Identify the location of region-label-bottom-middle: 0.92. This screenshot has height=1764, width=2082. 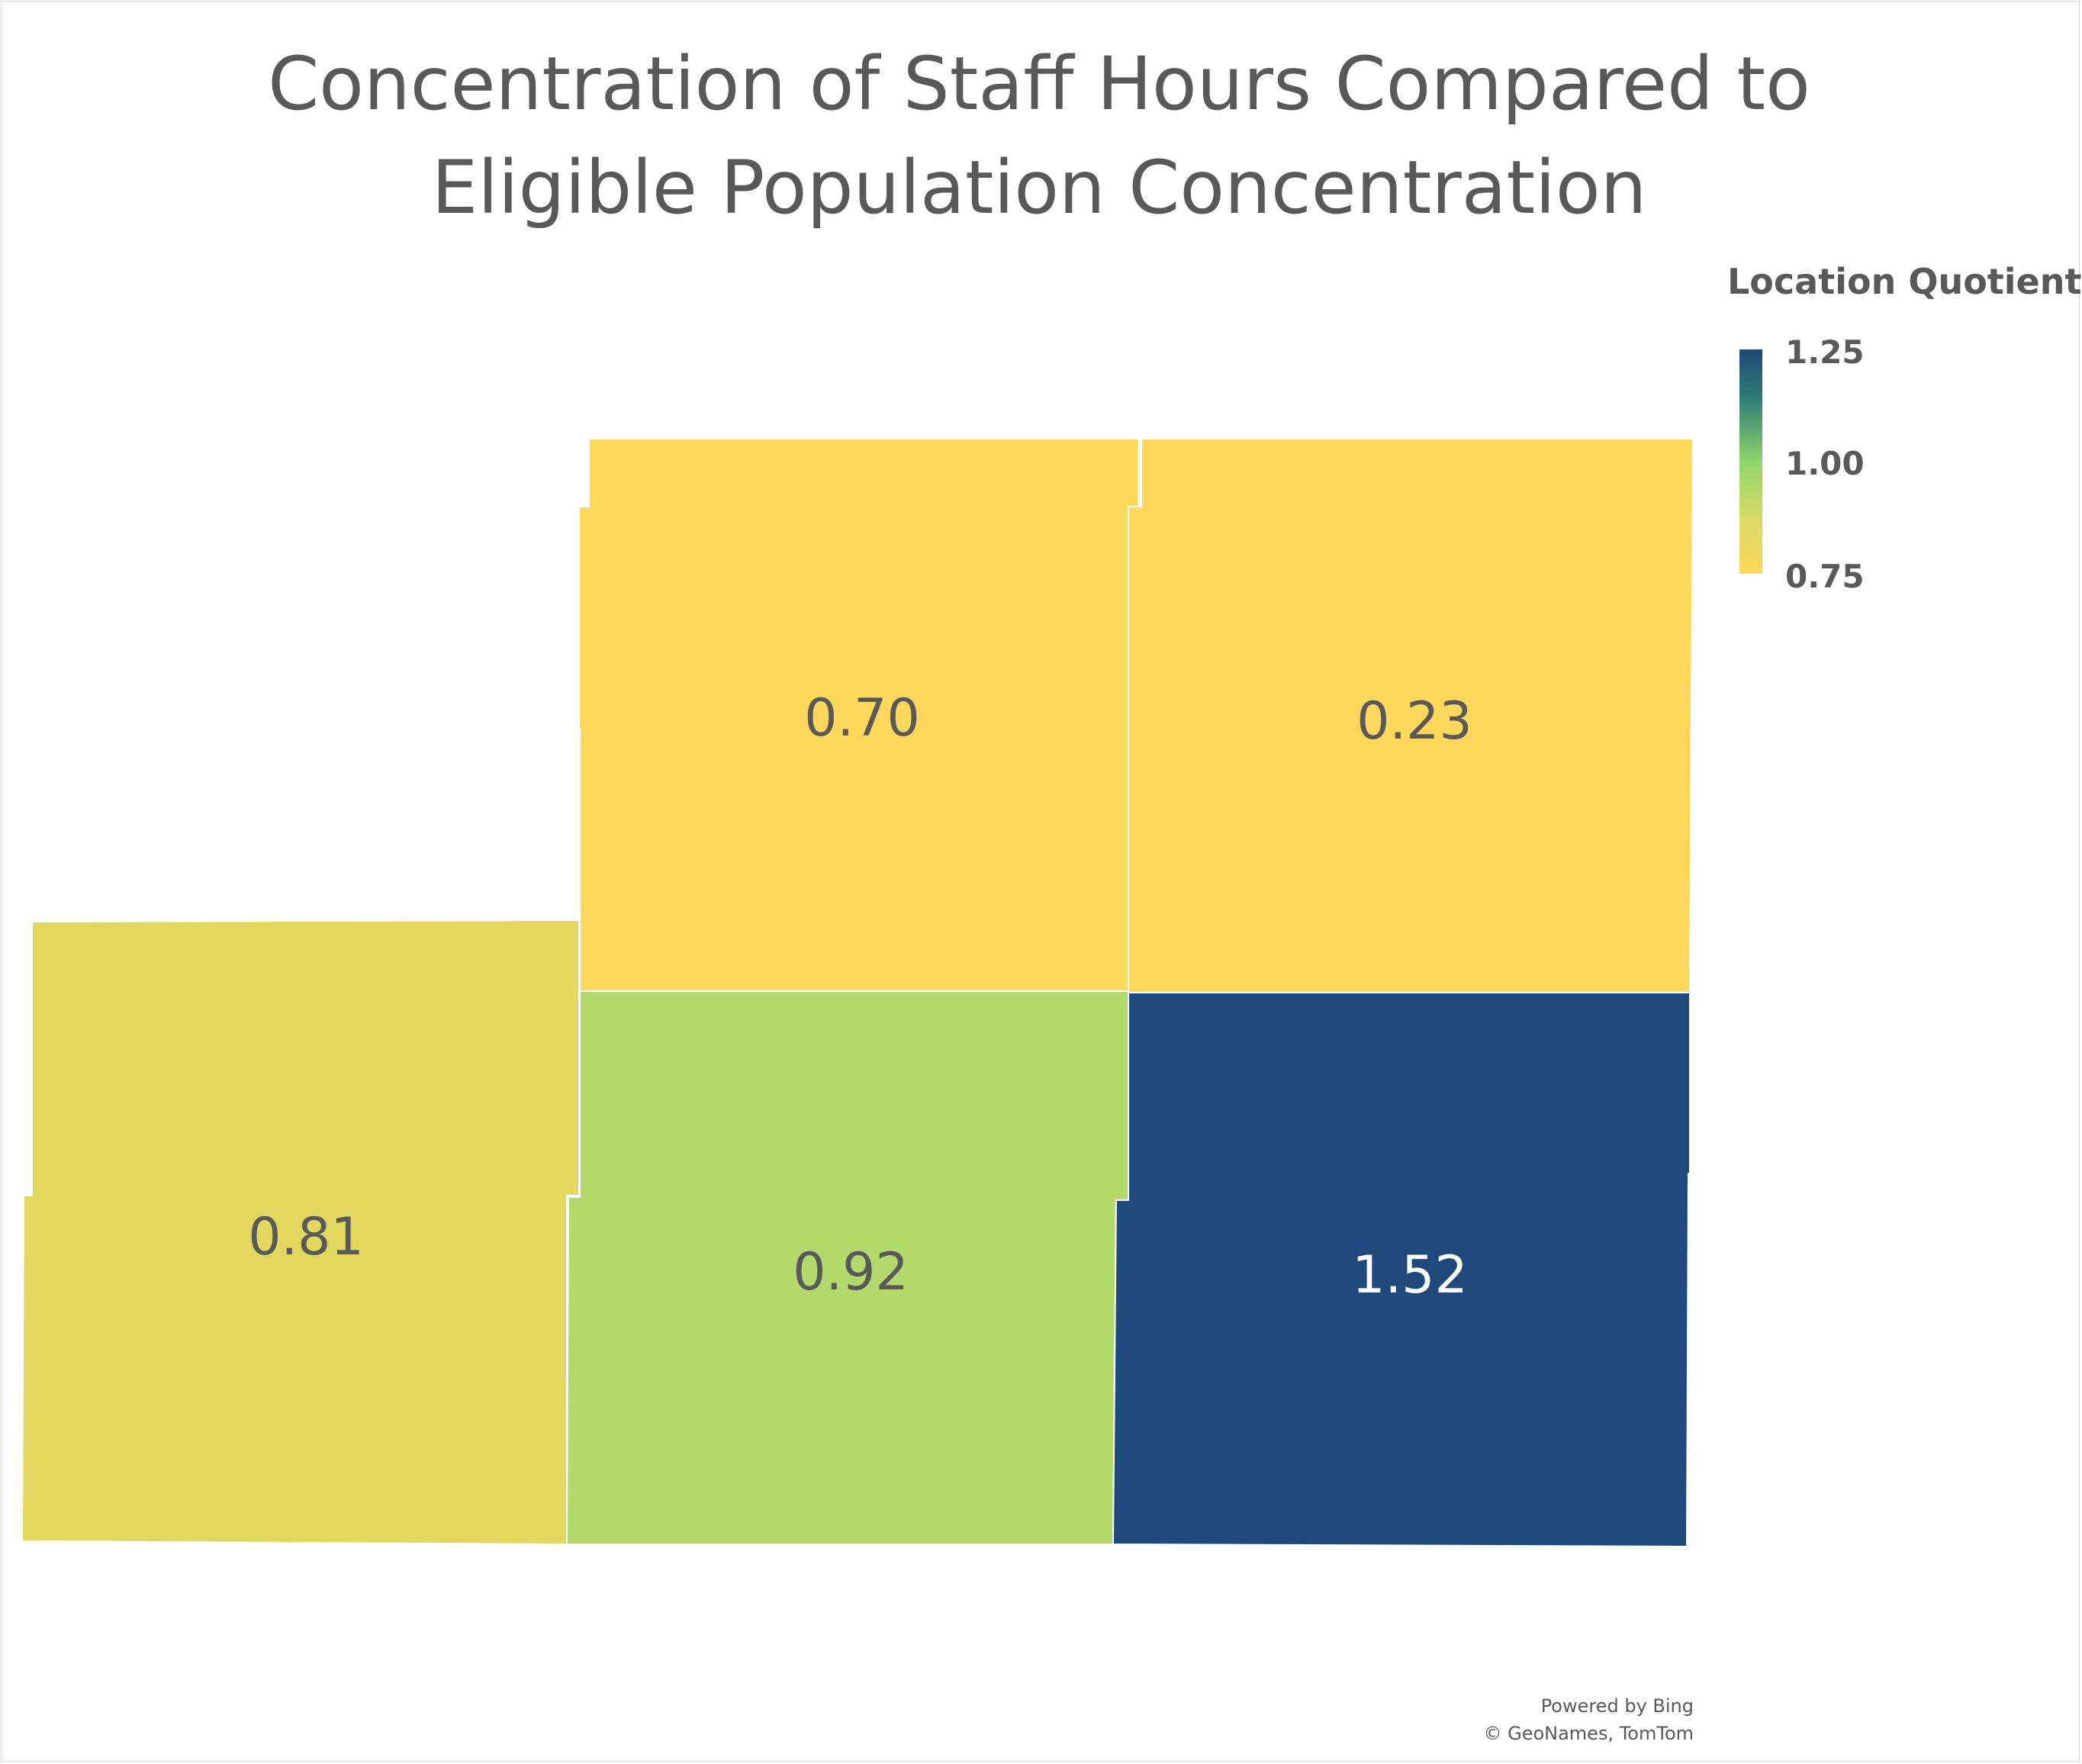
(850, 1272).